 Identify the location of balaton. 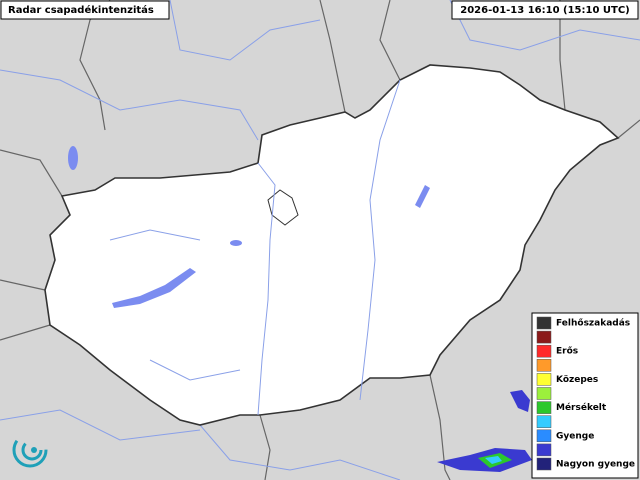
(154, 288).